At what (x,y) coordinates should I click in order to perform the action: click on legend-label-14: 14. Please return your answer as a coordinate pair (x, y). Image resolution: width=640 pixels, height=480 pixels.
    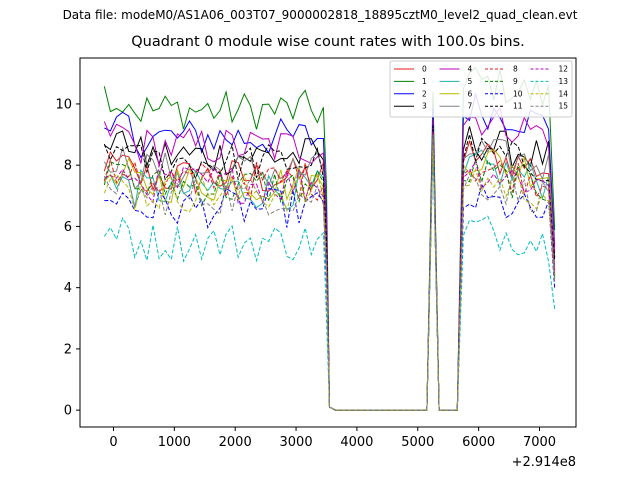
    Looking at the image, I should click on (564, 93).